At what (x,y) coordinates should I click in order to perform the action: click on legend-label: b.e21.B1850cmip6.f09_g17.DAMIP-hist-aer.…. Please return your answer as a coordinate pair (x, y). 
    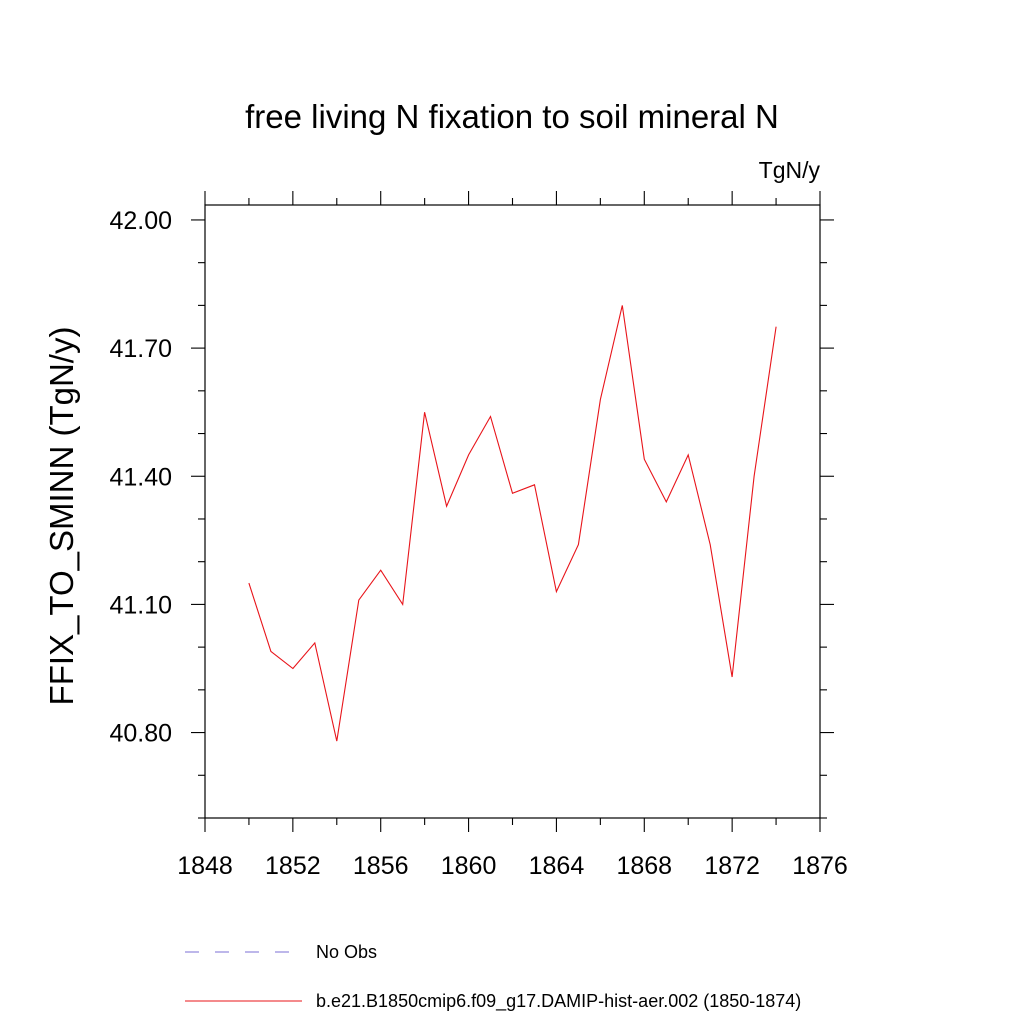
    Looking at the image, I should click on (558, 1001).